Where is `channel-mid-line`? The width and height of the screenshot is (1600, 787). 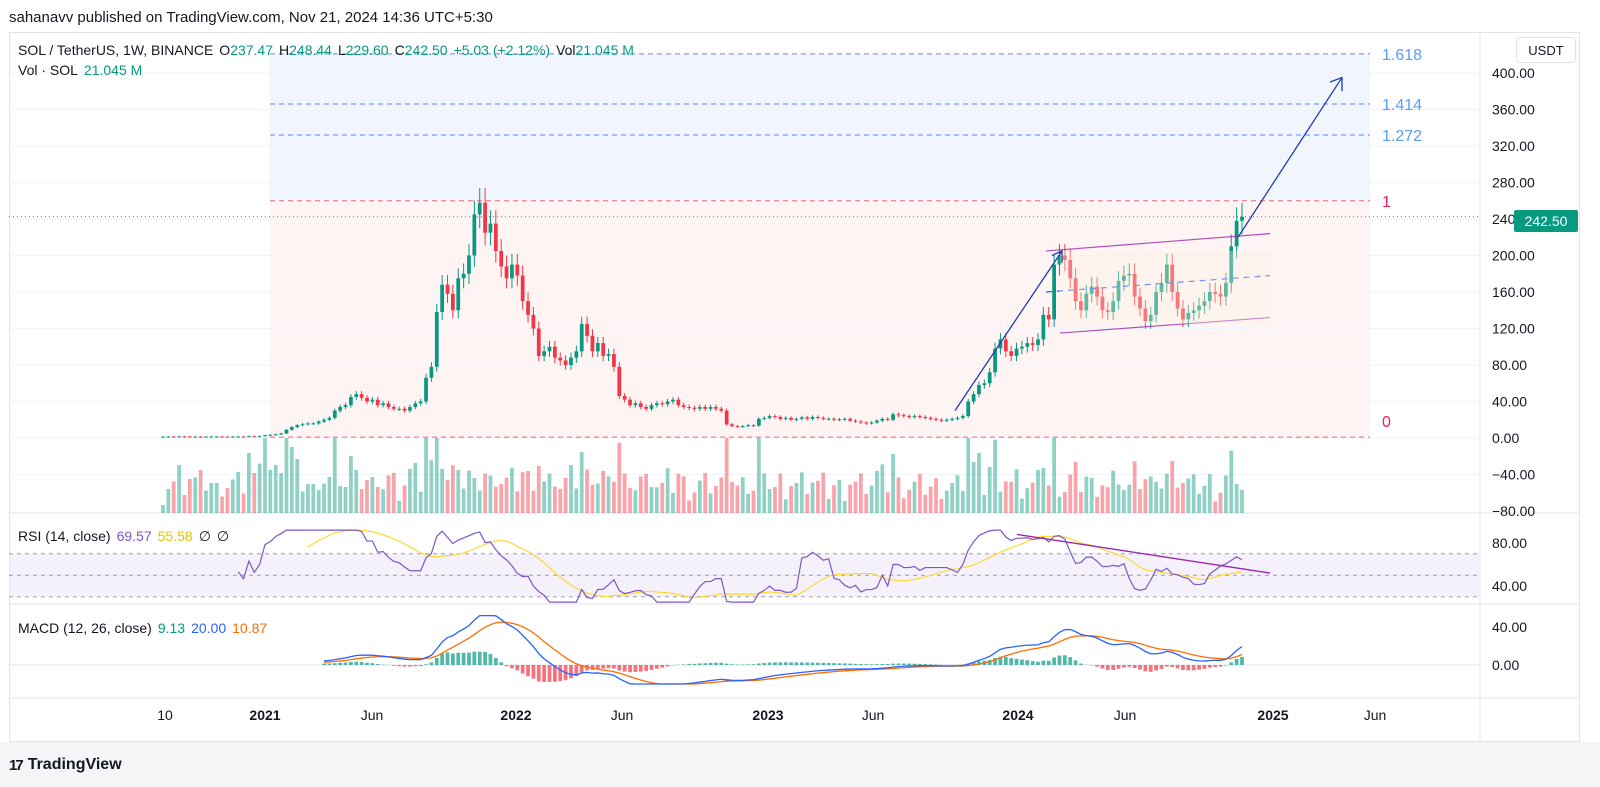
channel-mid-line is located at coordinates (1158, 283).